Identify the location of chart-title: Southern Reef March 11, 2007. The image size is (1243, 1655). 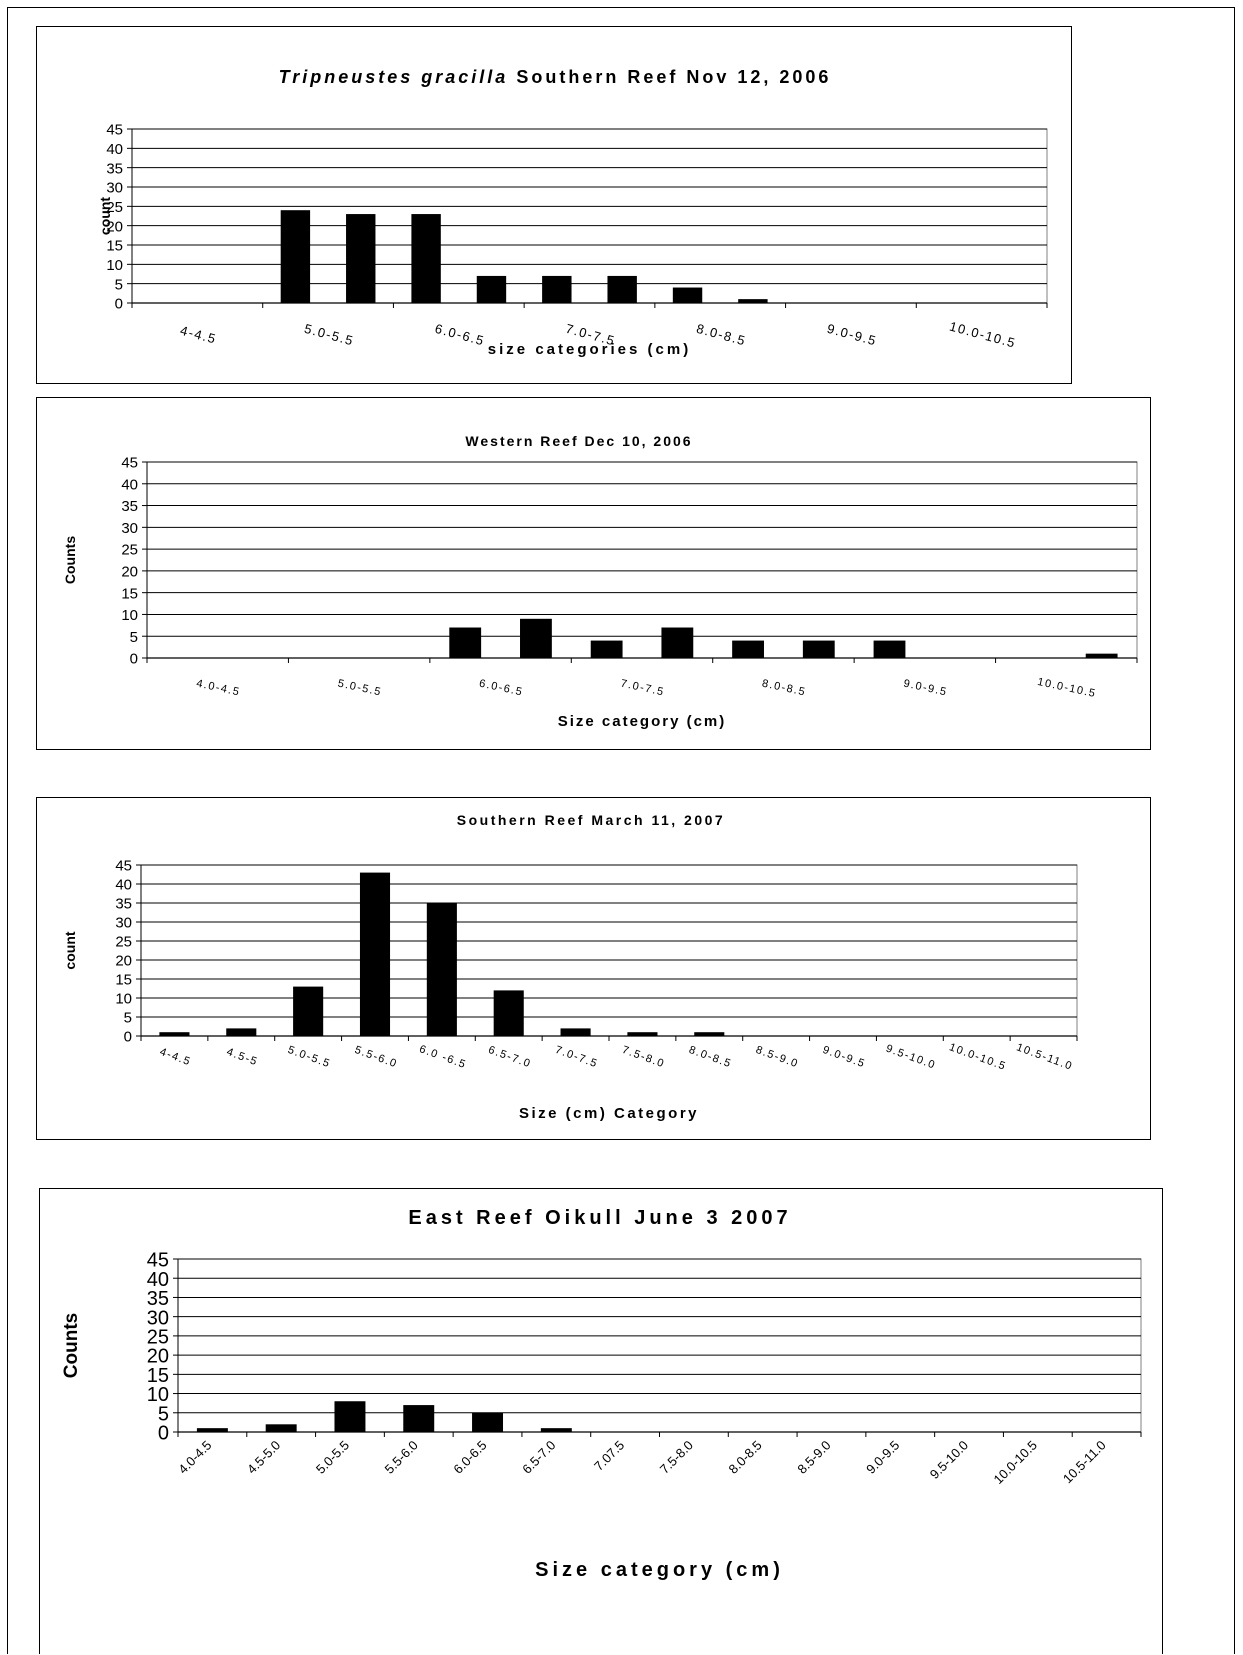
(591, 820).